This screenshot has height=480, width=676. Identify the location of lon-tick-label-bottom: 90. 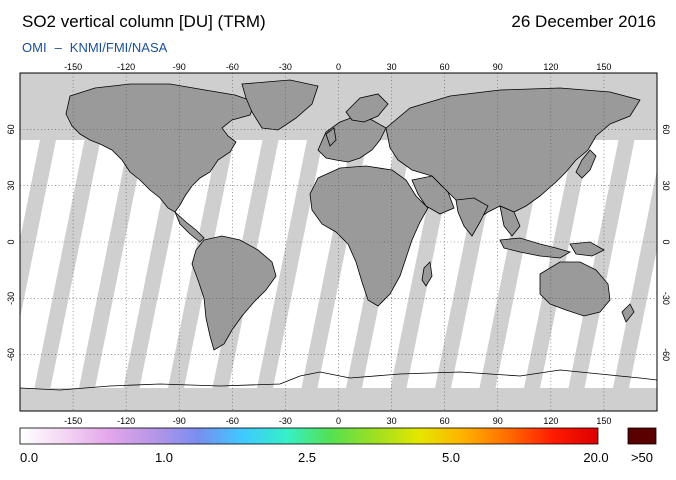
(498, 421).